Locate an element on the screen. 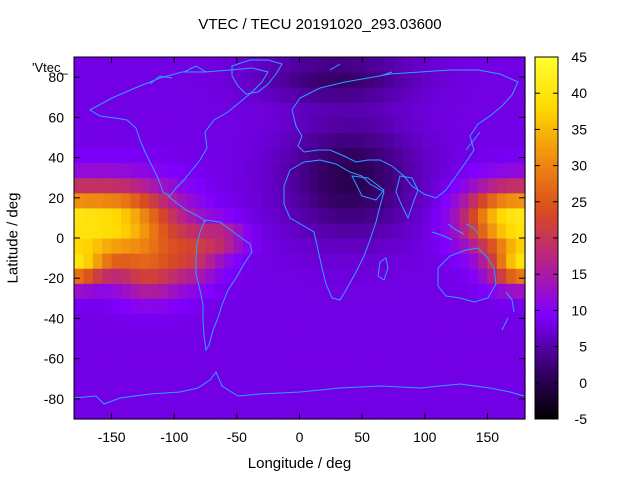 Image resolution: width=640 pixels, height=480 pixels. coastline-eurasia is located at coordinates (405, 134).